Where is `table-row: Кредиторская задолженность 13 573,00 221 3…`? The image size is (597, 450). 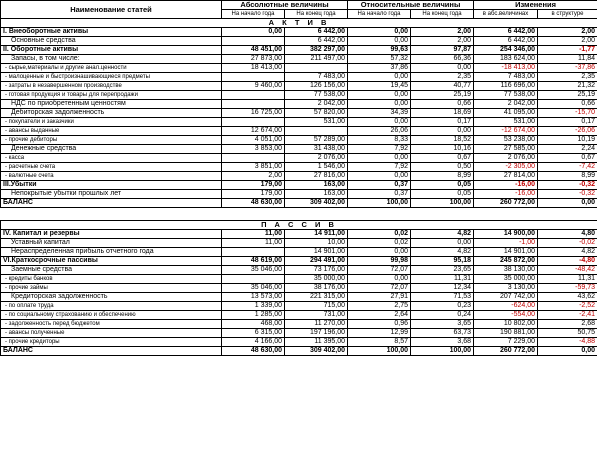 table-row: Кредиторская задолженность 13 573,00 221 3… is located at coordinates (298, 297).